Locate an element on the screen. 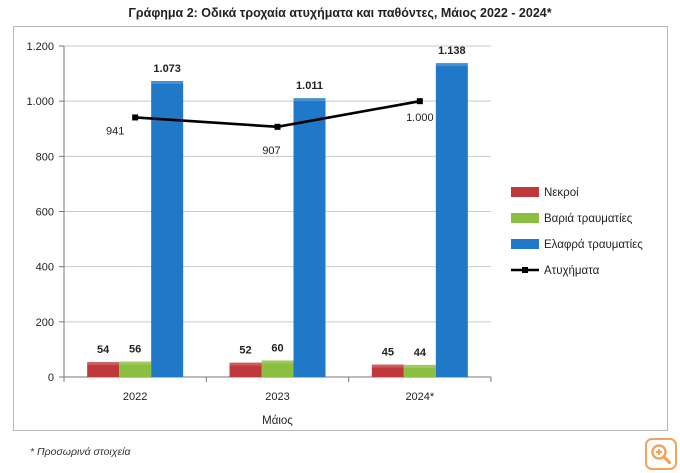  bar-data-label: 56 is located at coordinates (135, 350).